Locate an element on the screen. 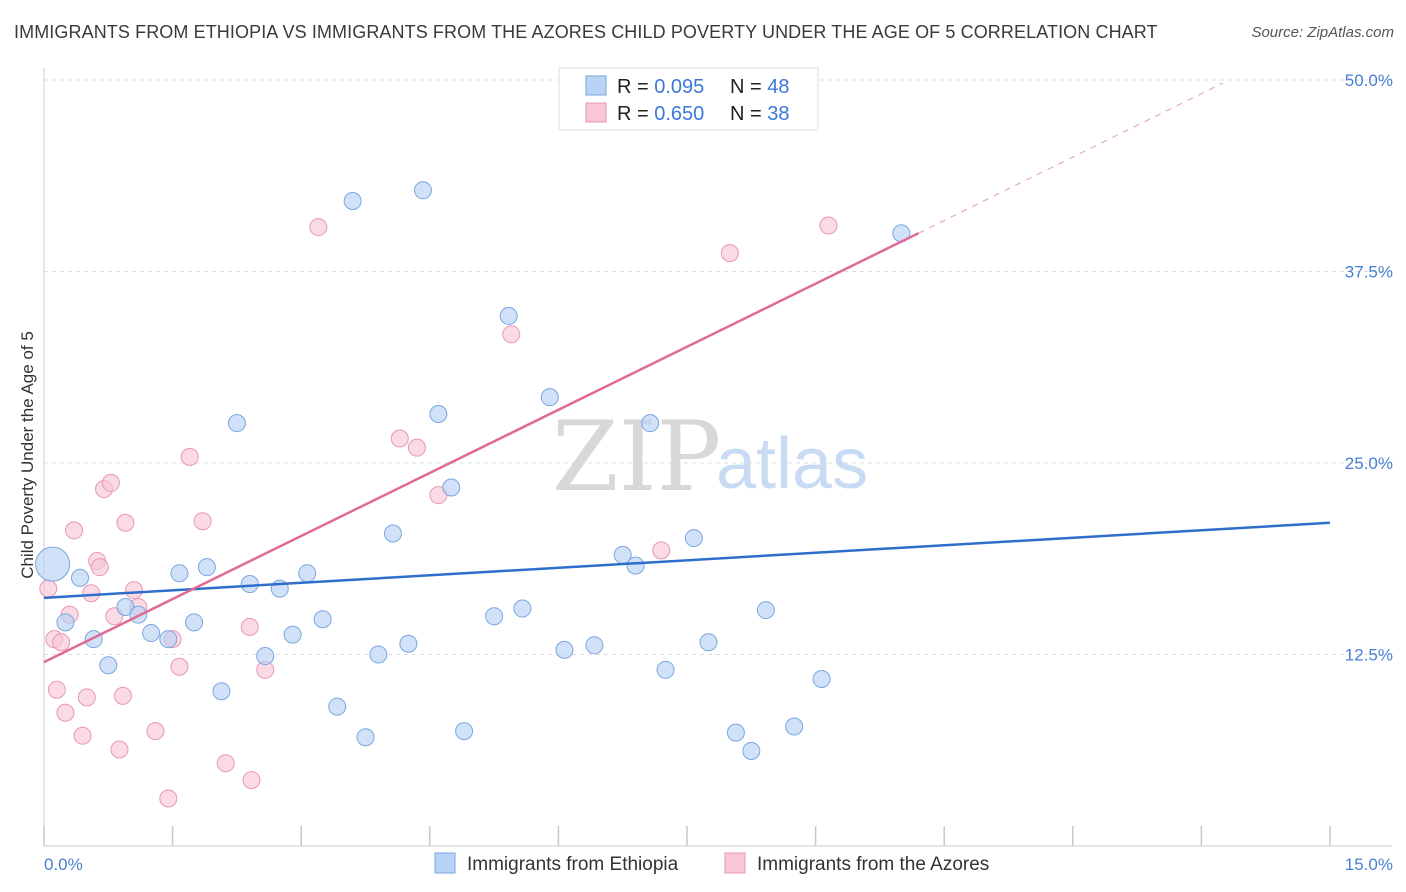 The image size is (1406, 892). y-tick-label: 37.5% is located at coordinates (1369, 272).